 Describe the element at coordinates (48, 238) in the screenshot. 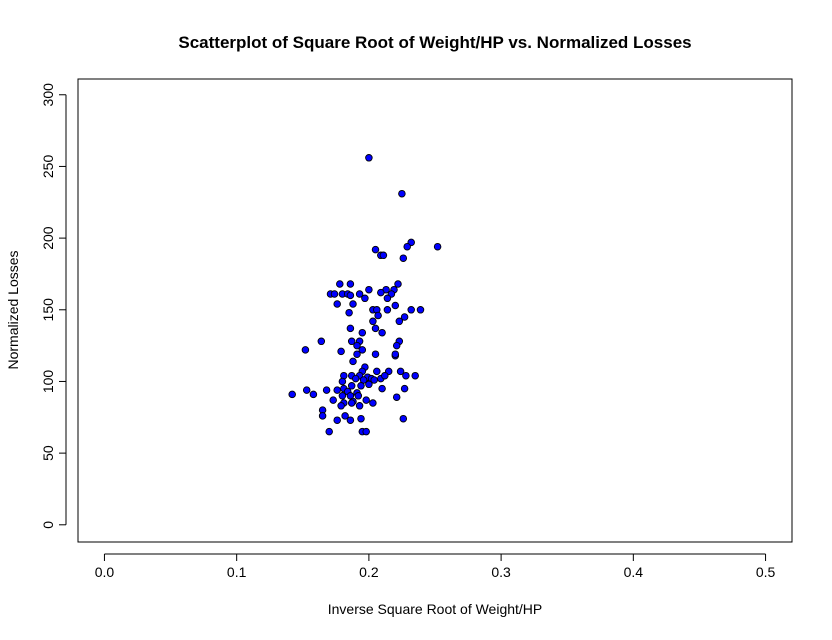

I see `y-tick-label: 200` at that location.